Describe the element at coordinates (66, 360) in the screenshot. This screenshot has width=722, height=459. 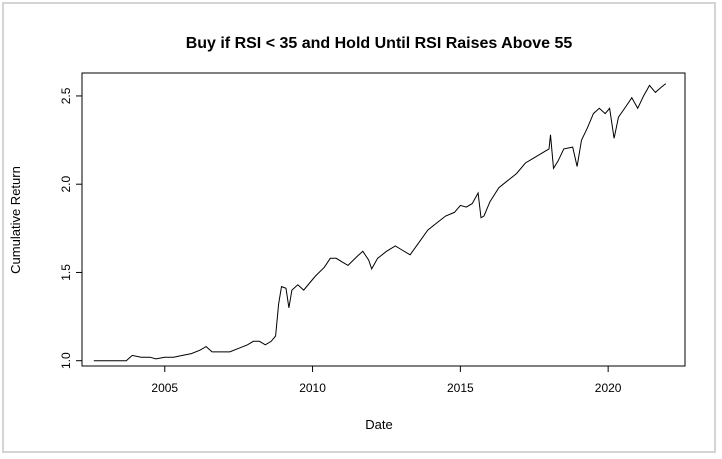
I see `y-tick-label: 1.0` at that location.